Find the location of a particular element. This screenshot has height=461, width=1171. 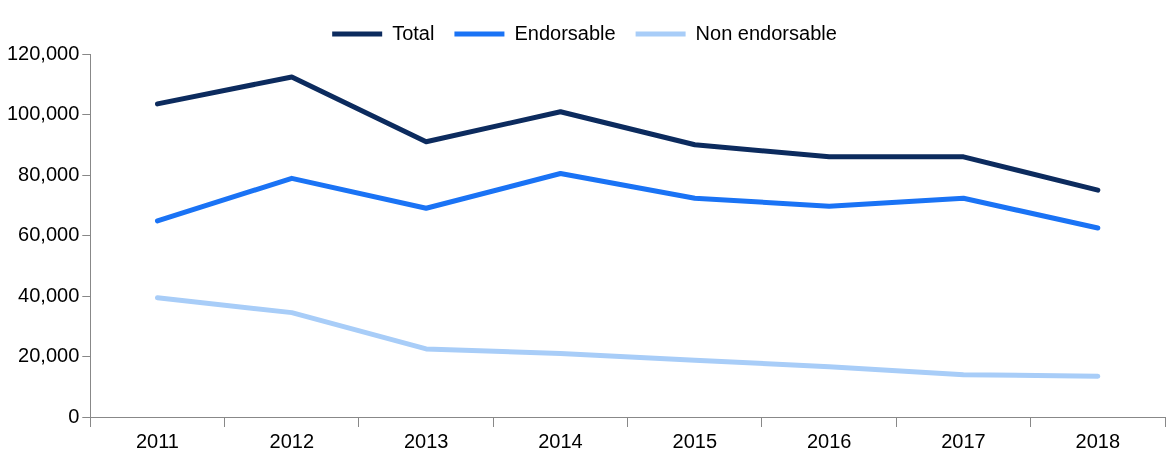

x-tick-label: 2011 is located at coordinates (157, 440).